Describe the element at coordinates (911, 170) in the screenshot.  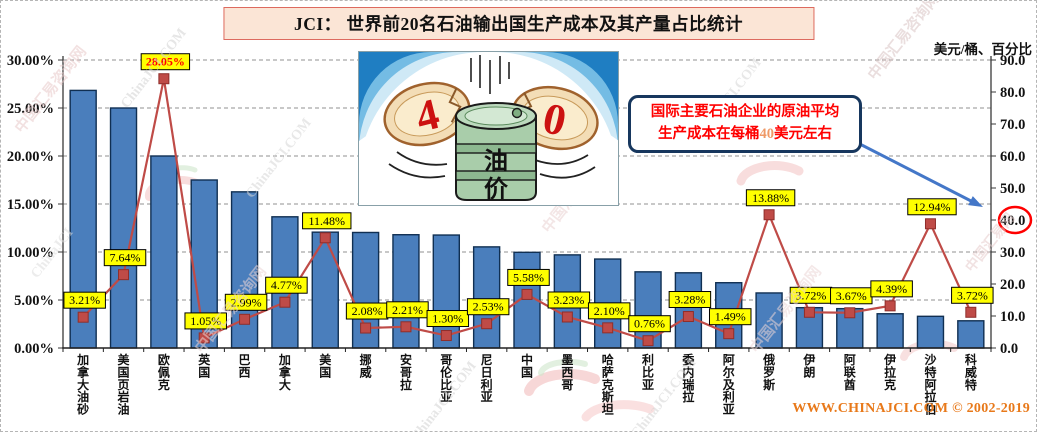
I see `annotation-arrow-line` at that location.